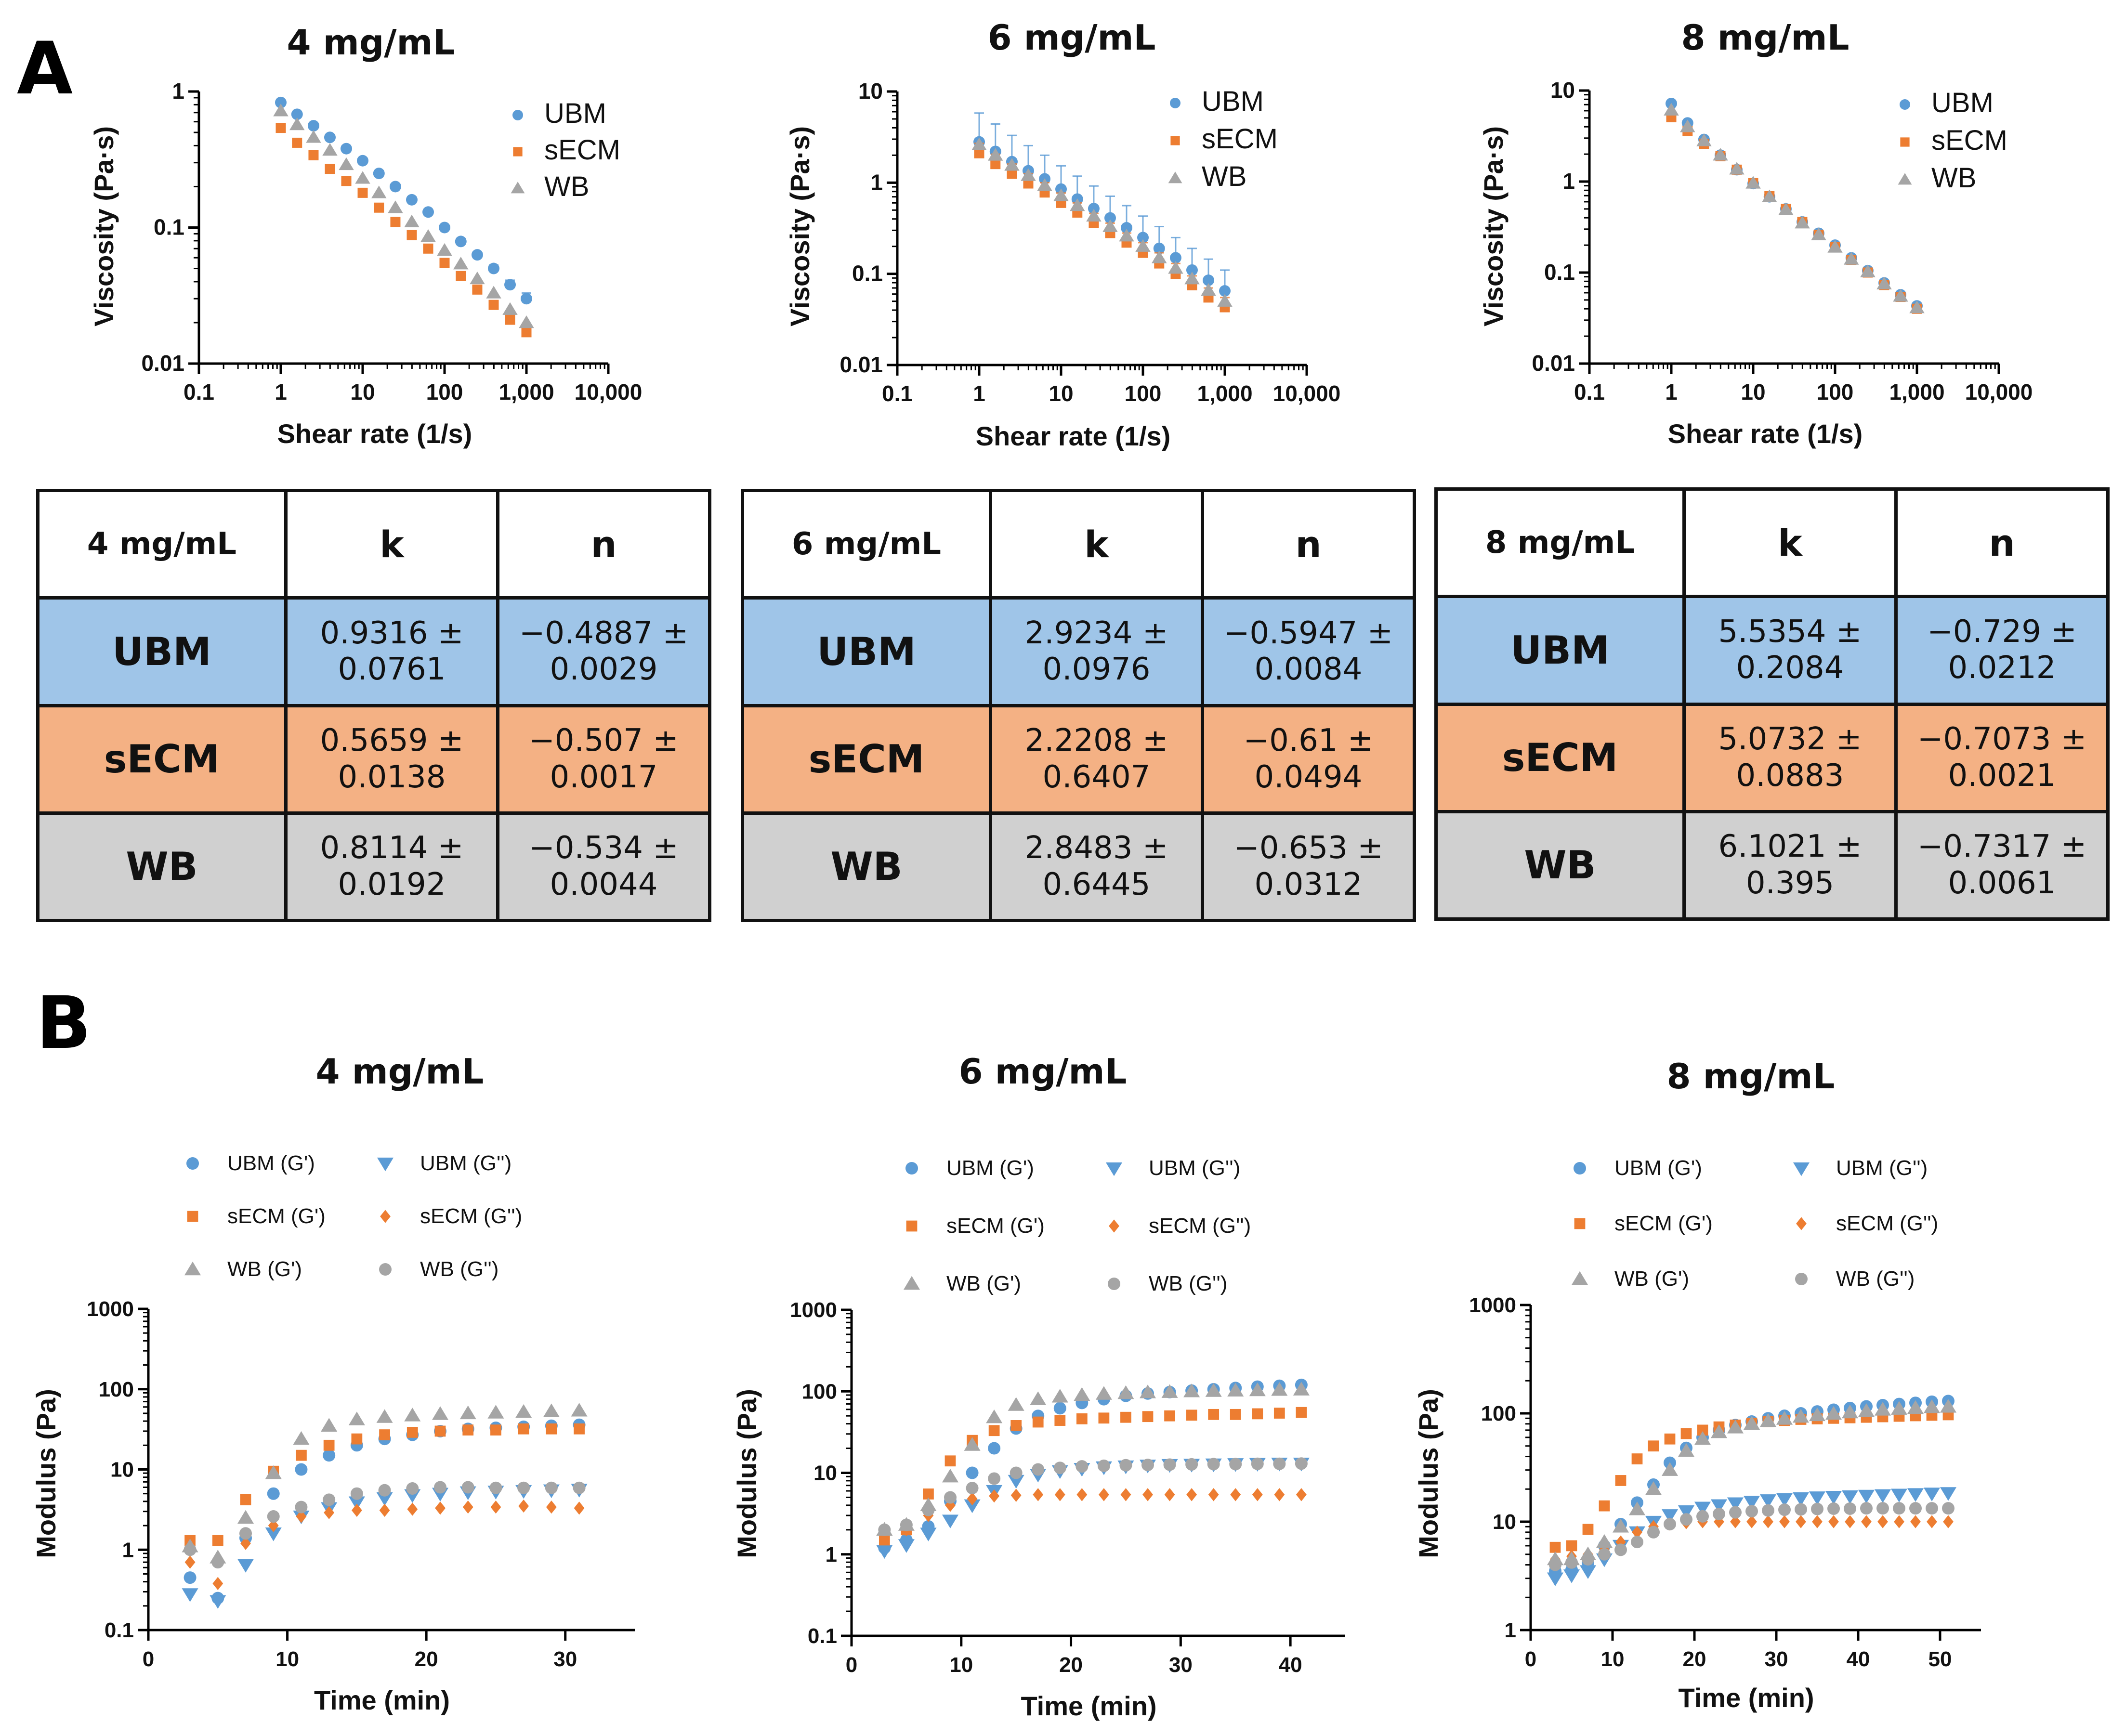  I want to click on y-tick-label: 100, so click(1498, 1413).